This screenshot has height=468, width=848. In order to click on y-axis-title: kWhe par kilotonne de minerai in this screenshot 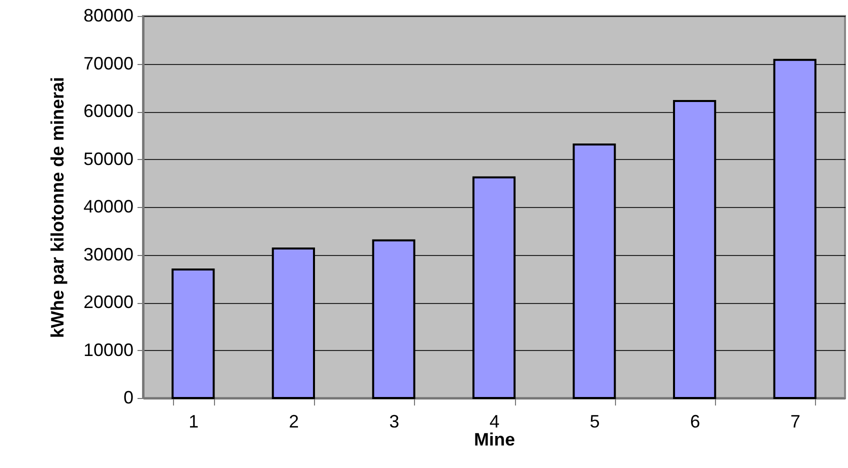, I will do `click(57, 207)`.